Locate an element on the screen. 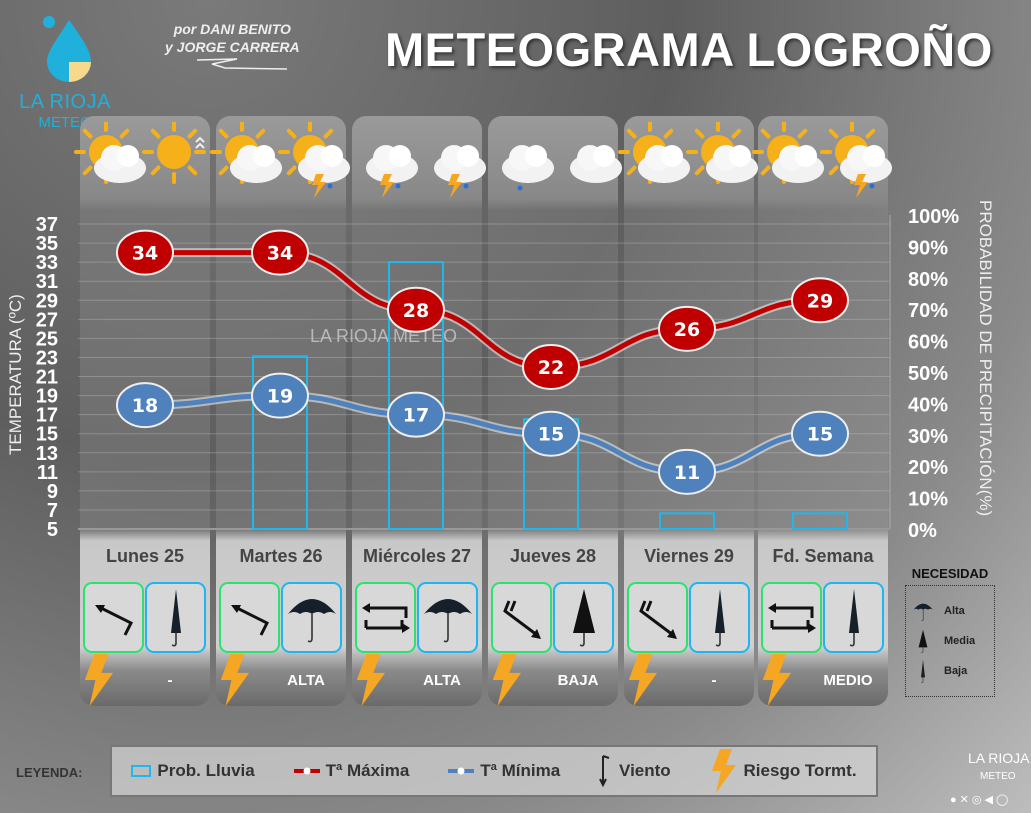  tmin-data-label: 15 is located at coordinates (820, 435).